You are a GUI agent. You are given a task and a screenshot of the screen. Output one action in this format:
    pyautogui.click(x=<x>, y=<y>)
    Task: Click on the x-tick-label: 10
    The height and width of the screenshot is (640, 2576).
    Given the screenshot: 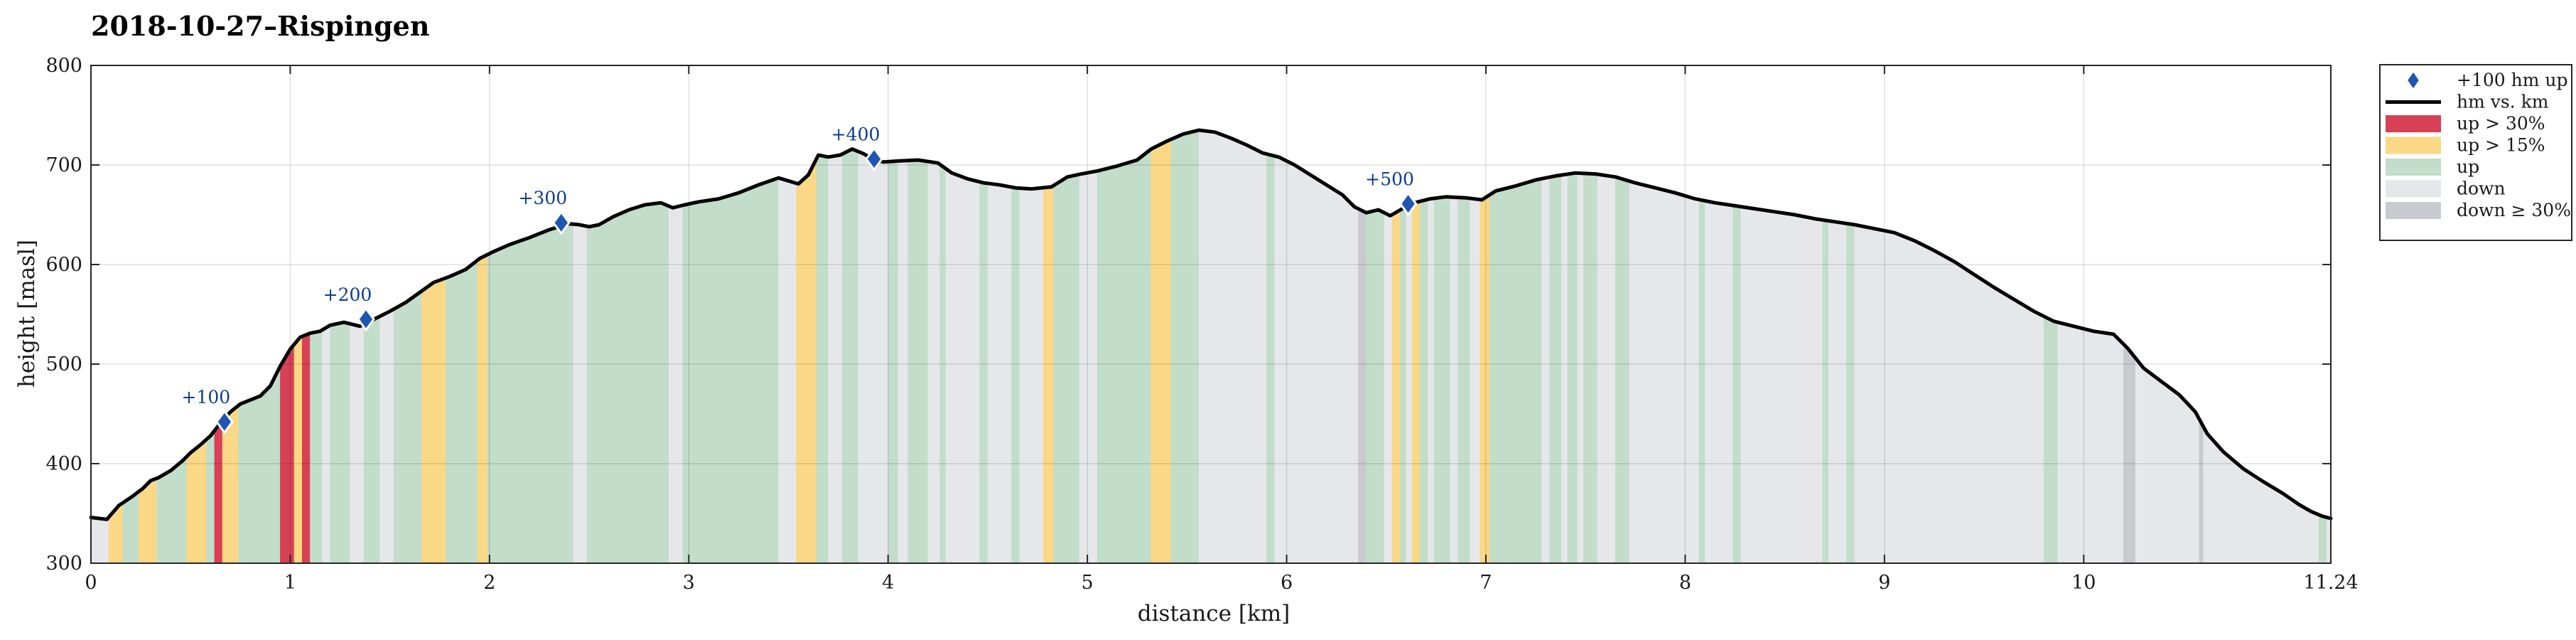 What is the action you would take?
    pyautogui.click(x=2083, y=583)
    